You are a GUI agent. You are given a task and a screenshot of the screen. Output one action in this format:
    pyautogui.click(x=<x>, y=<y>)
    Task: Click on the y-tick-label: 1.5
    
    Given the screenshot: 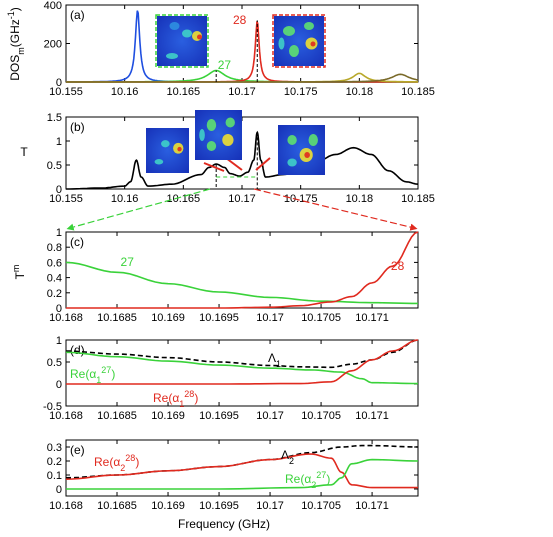 What is the action you would take?
    pyautogui.click(x=54, y=118)
    